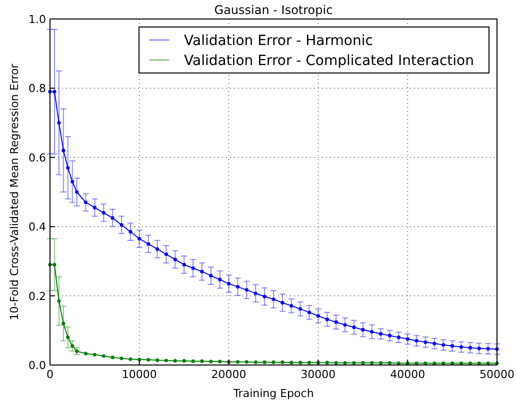  Describe the element at coordinates (228, 374) in the screenshot. I see `x-tick-label: 20000` at that location.